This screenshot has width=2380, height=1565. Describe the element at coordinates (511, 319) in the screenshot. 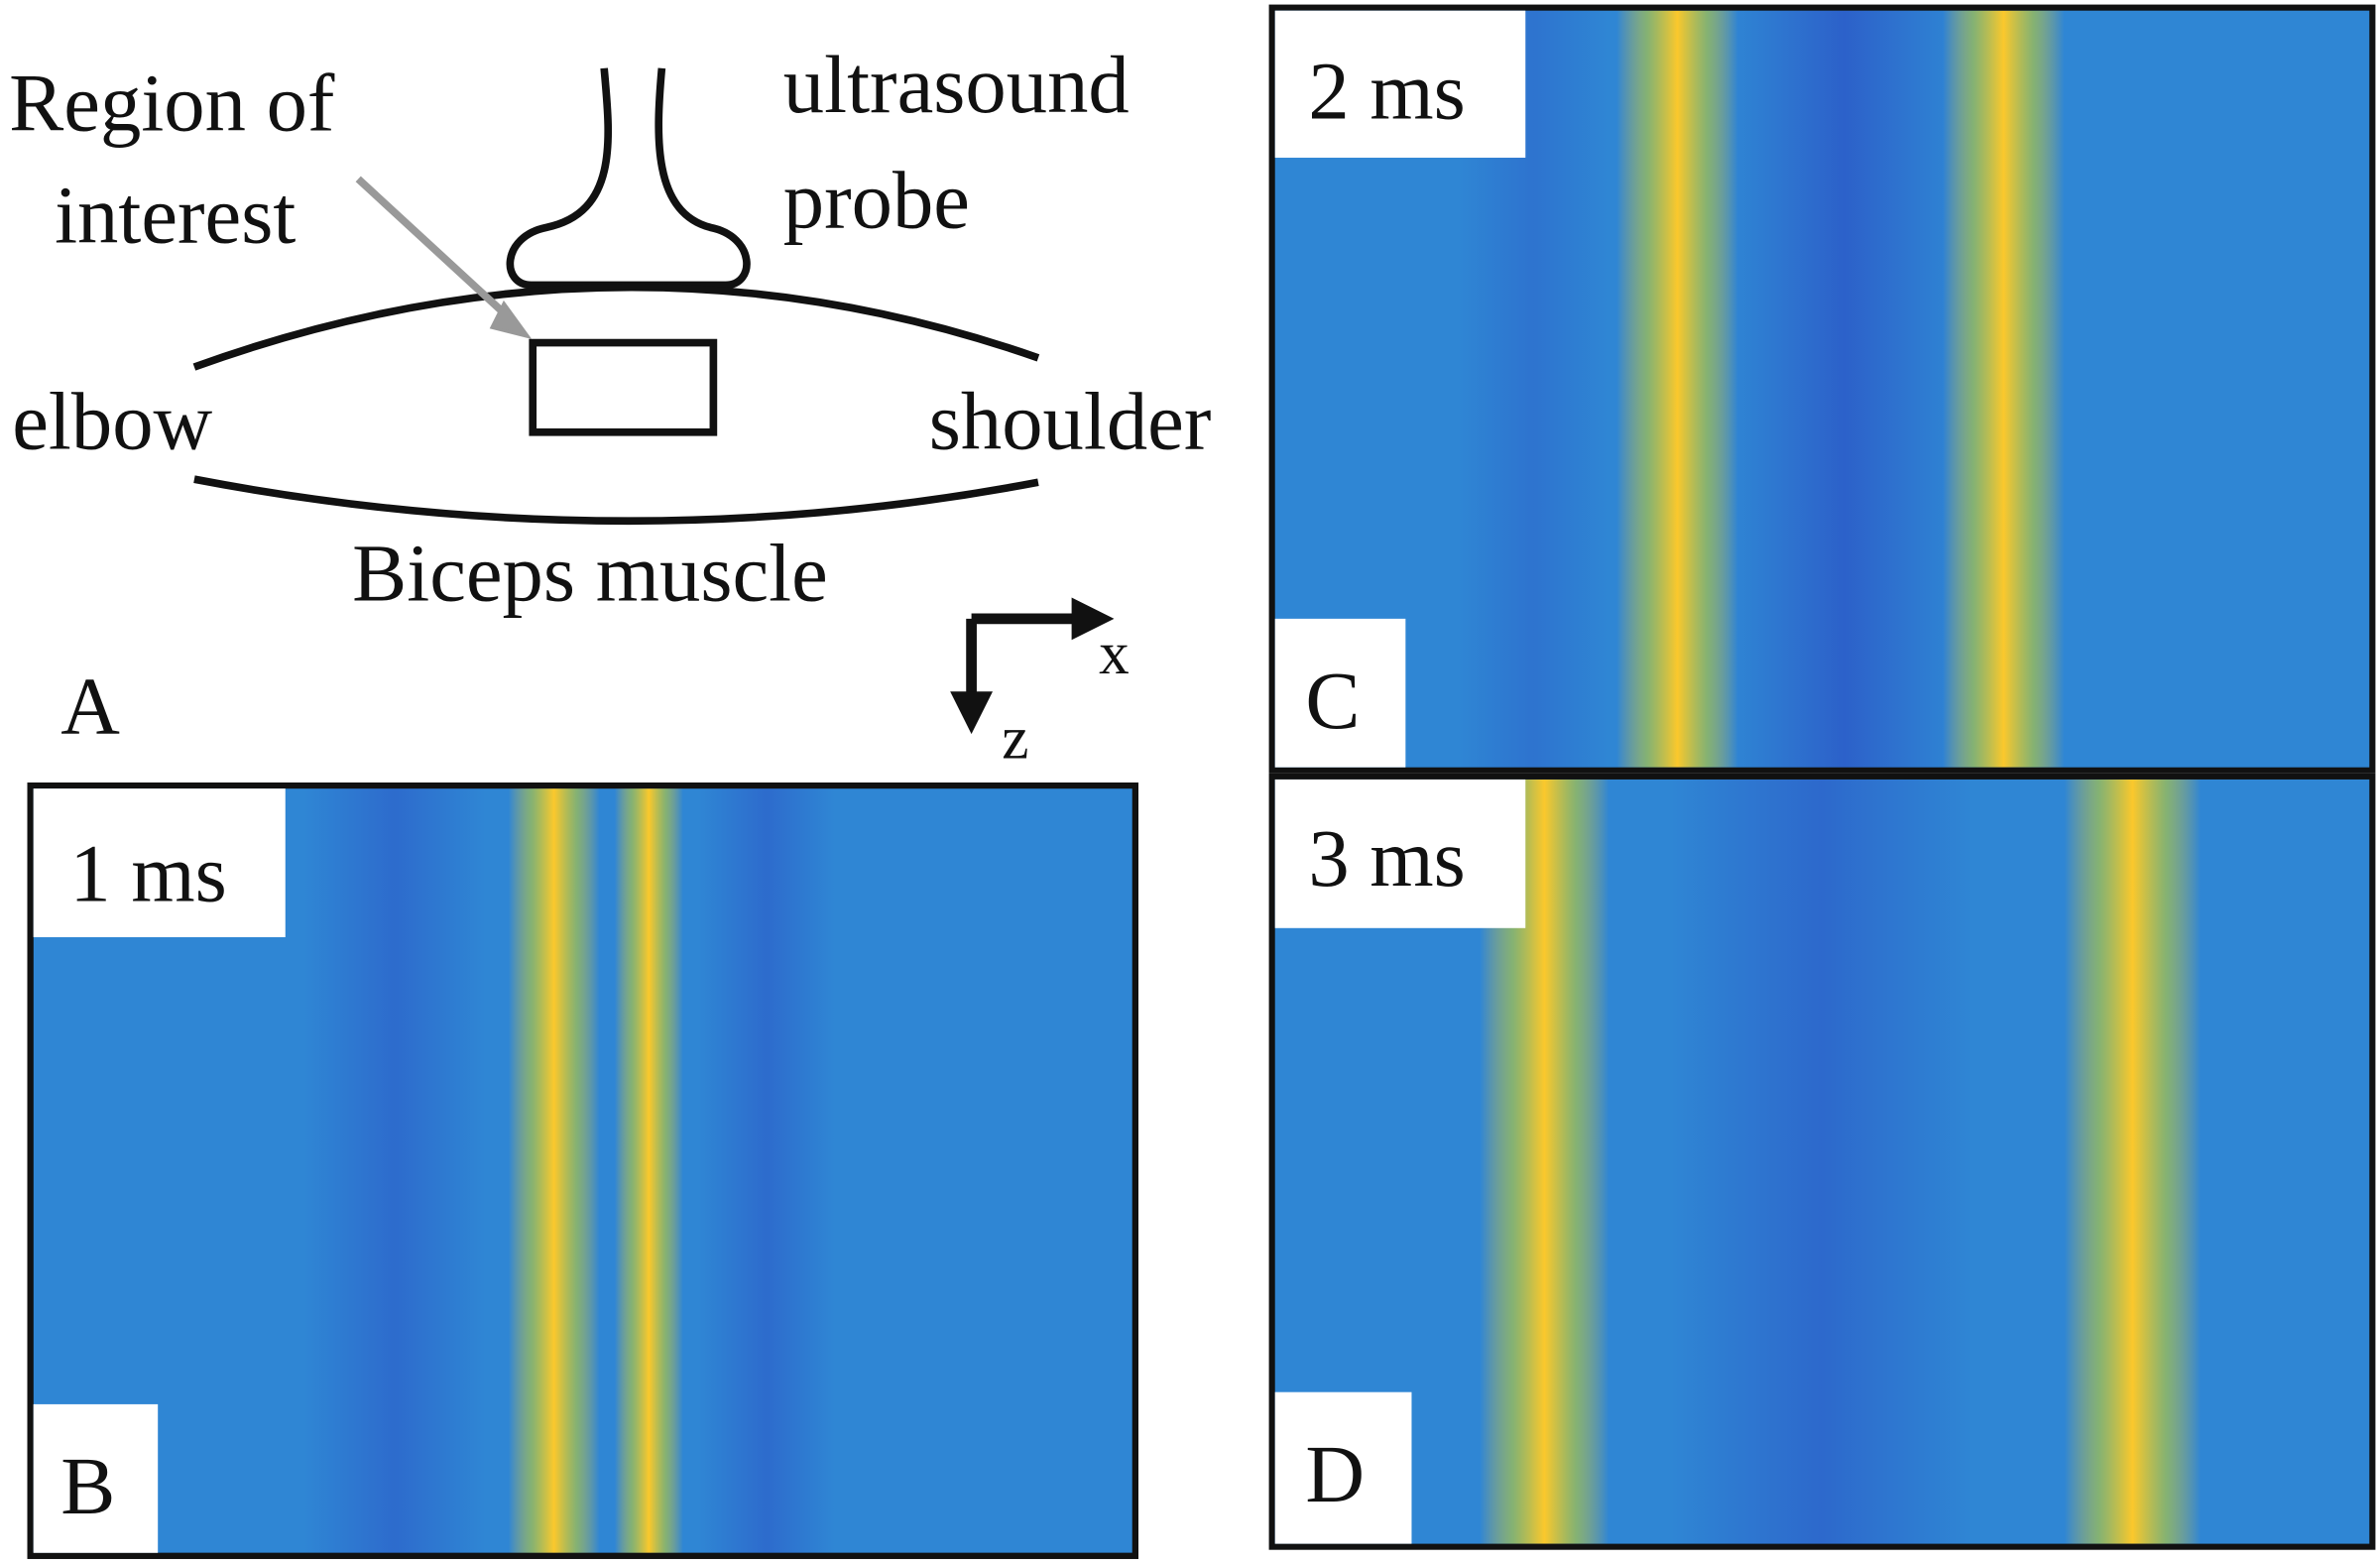

I see `roi-arrowhead` at that location.